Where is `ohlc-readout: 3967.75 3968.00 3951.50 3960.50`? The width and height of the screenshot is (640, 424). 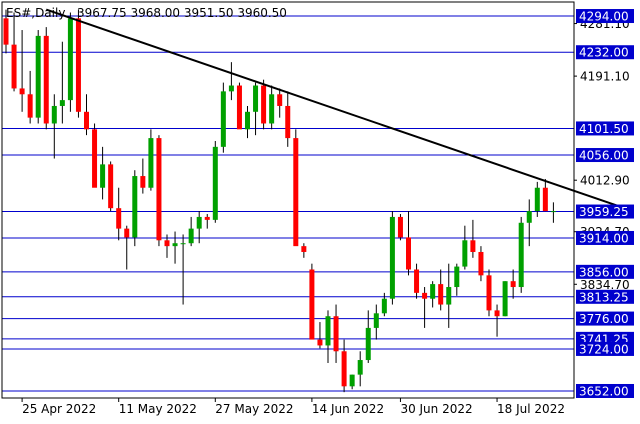
ohlc-readout: 3967.75 3968.00 3951.50 3960.50 is located at coordinates (182, 13).